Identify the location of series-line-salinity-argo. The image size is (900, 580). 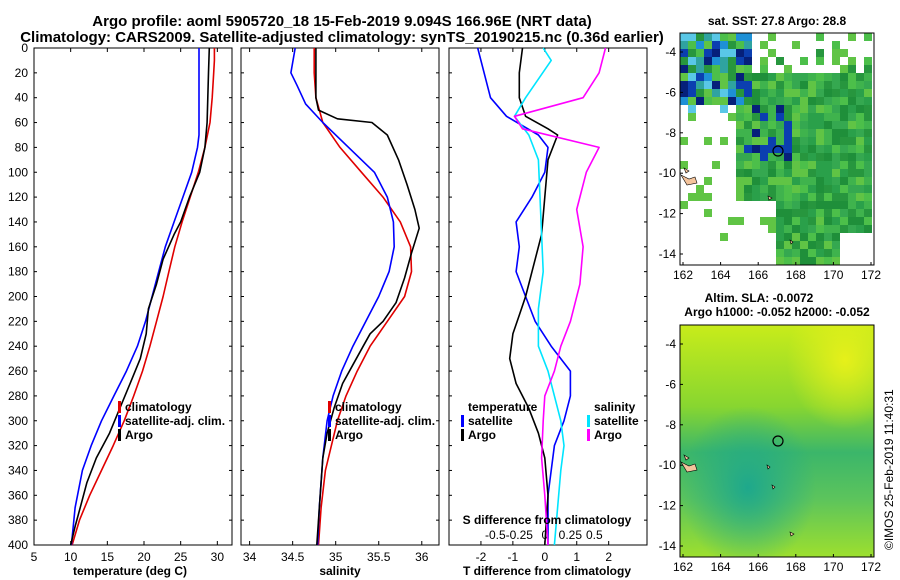
(560, 296).